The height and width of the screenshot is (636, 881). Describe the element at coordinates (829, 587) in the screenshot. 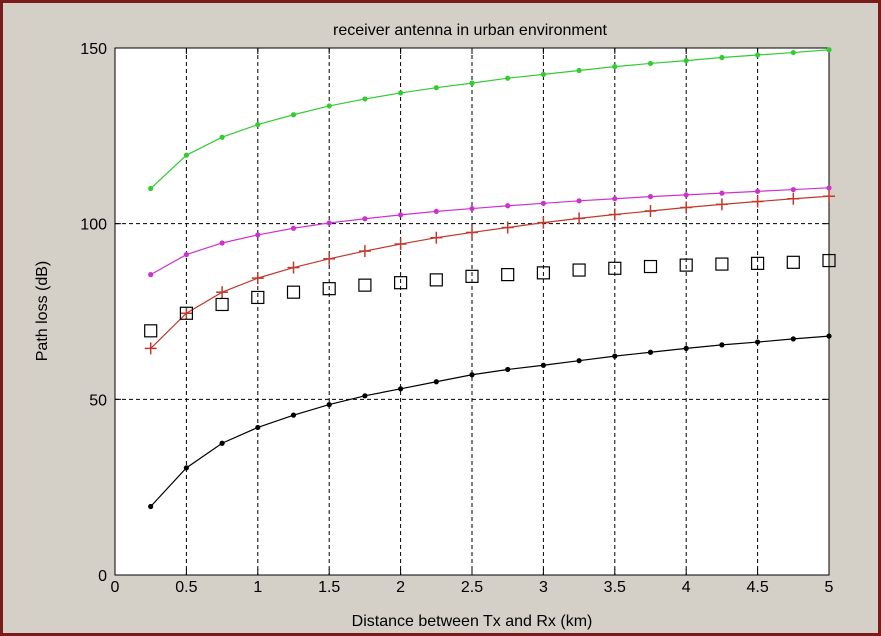

I see `x-tick-label: 5` at that location.